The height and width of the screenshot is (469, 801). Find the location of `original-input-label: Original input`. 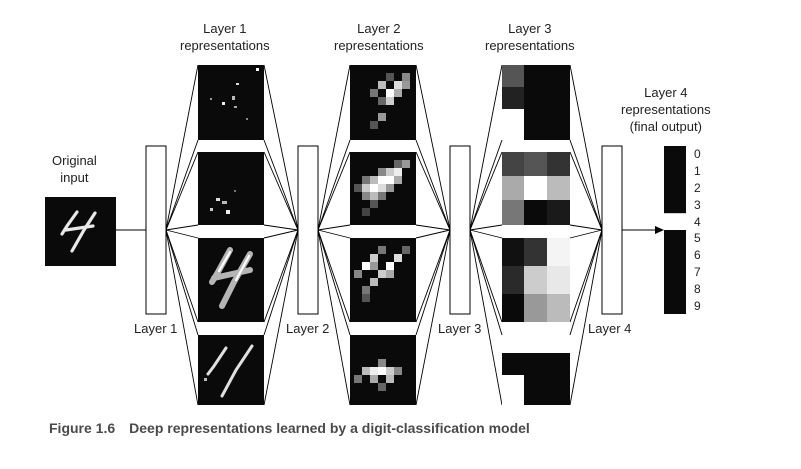

original-input-label: Original input is located at coordinates (74, 169).